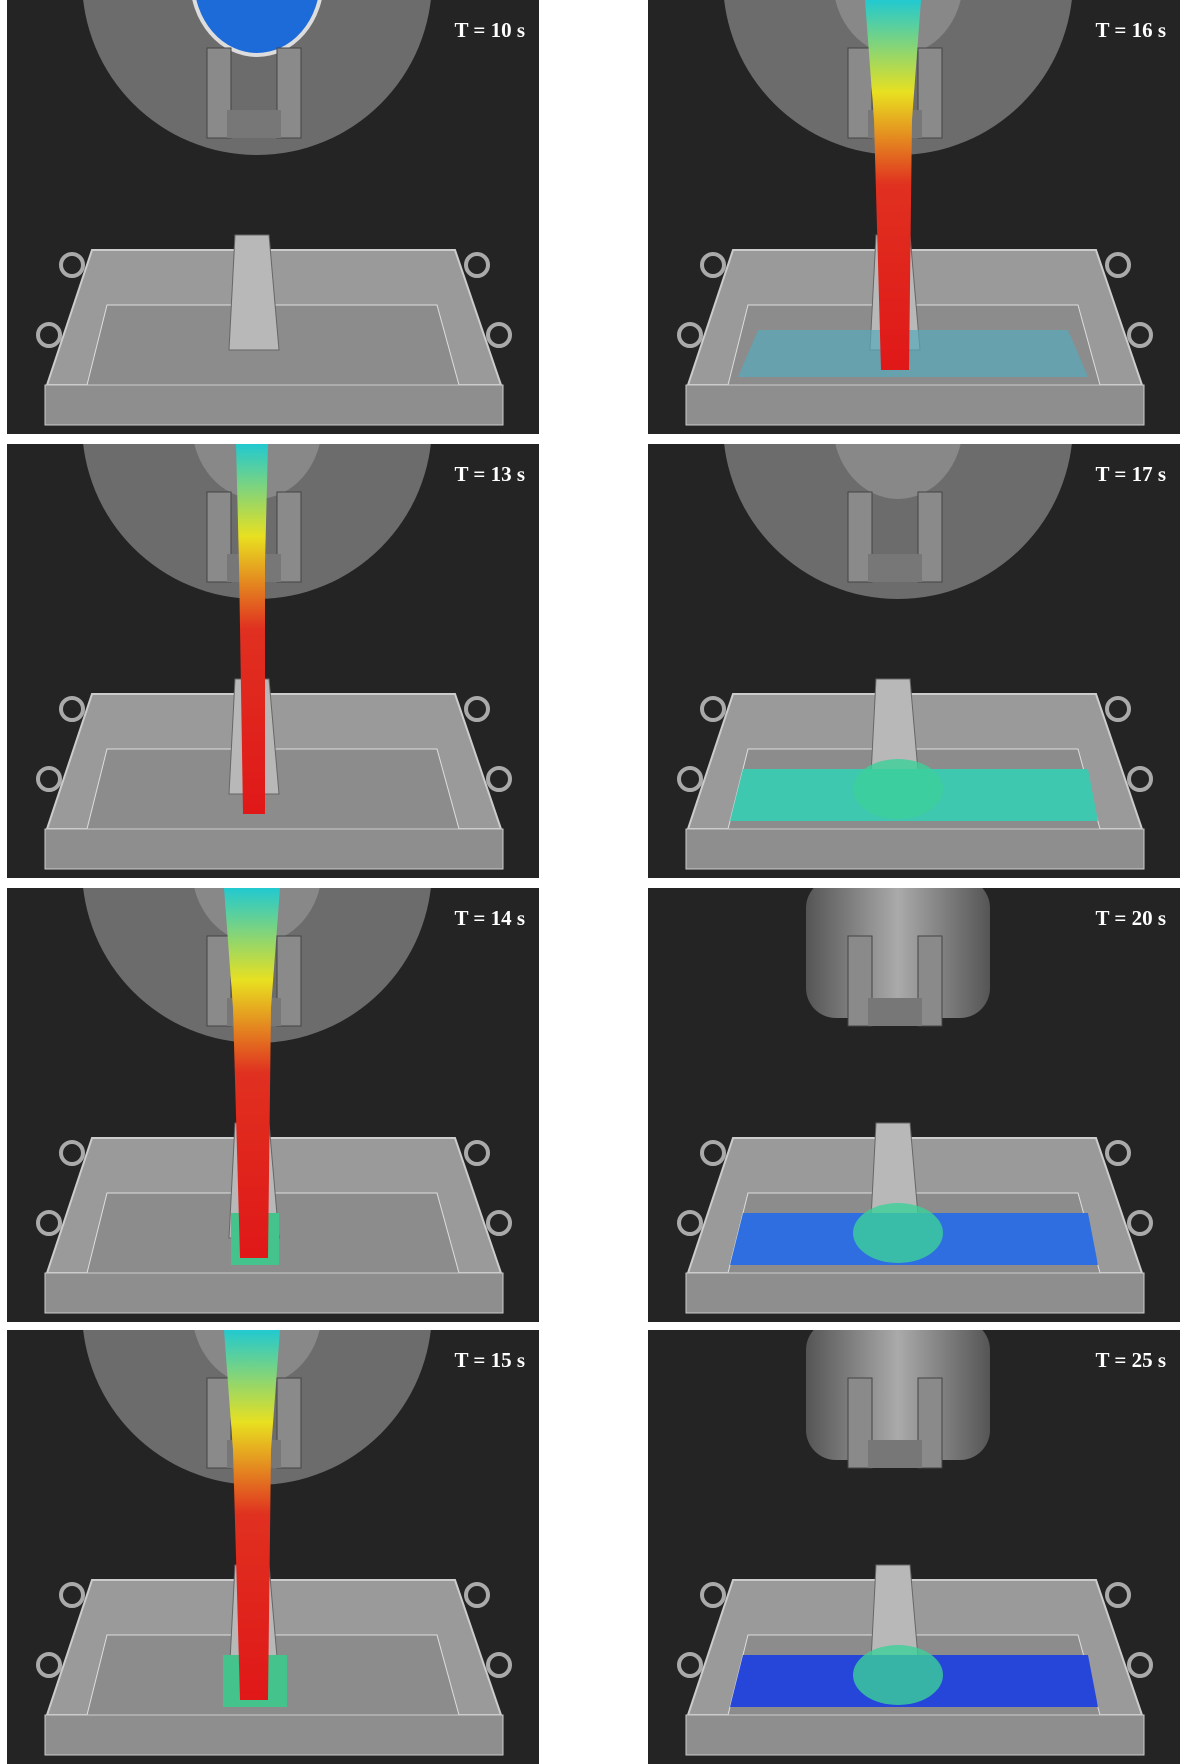  I want to click on melt-splash, so click(913, 353).